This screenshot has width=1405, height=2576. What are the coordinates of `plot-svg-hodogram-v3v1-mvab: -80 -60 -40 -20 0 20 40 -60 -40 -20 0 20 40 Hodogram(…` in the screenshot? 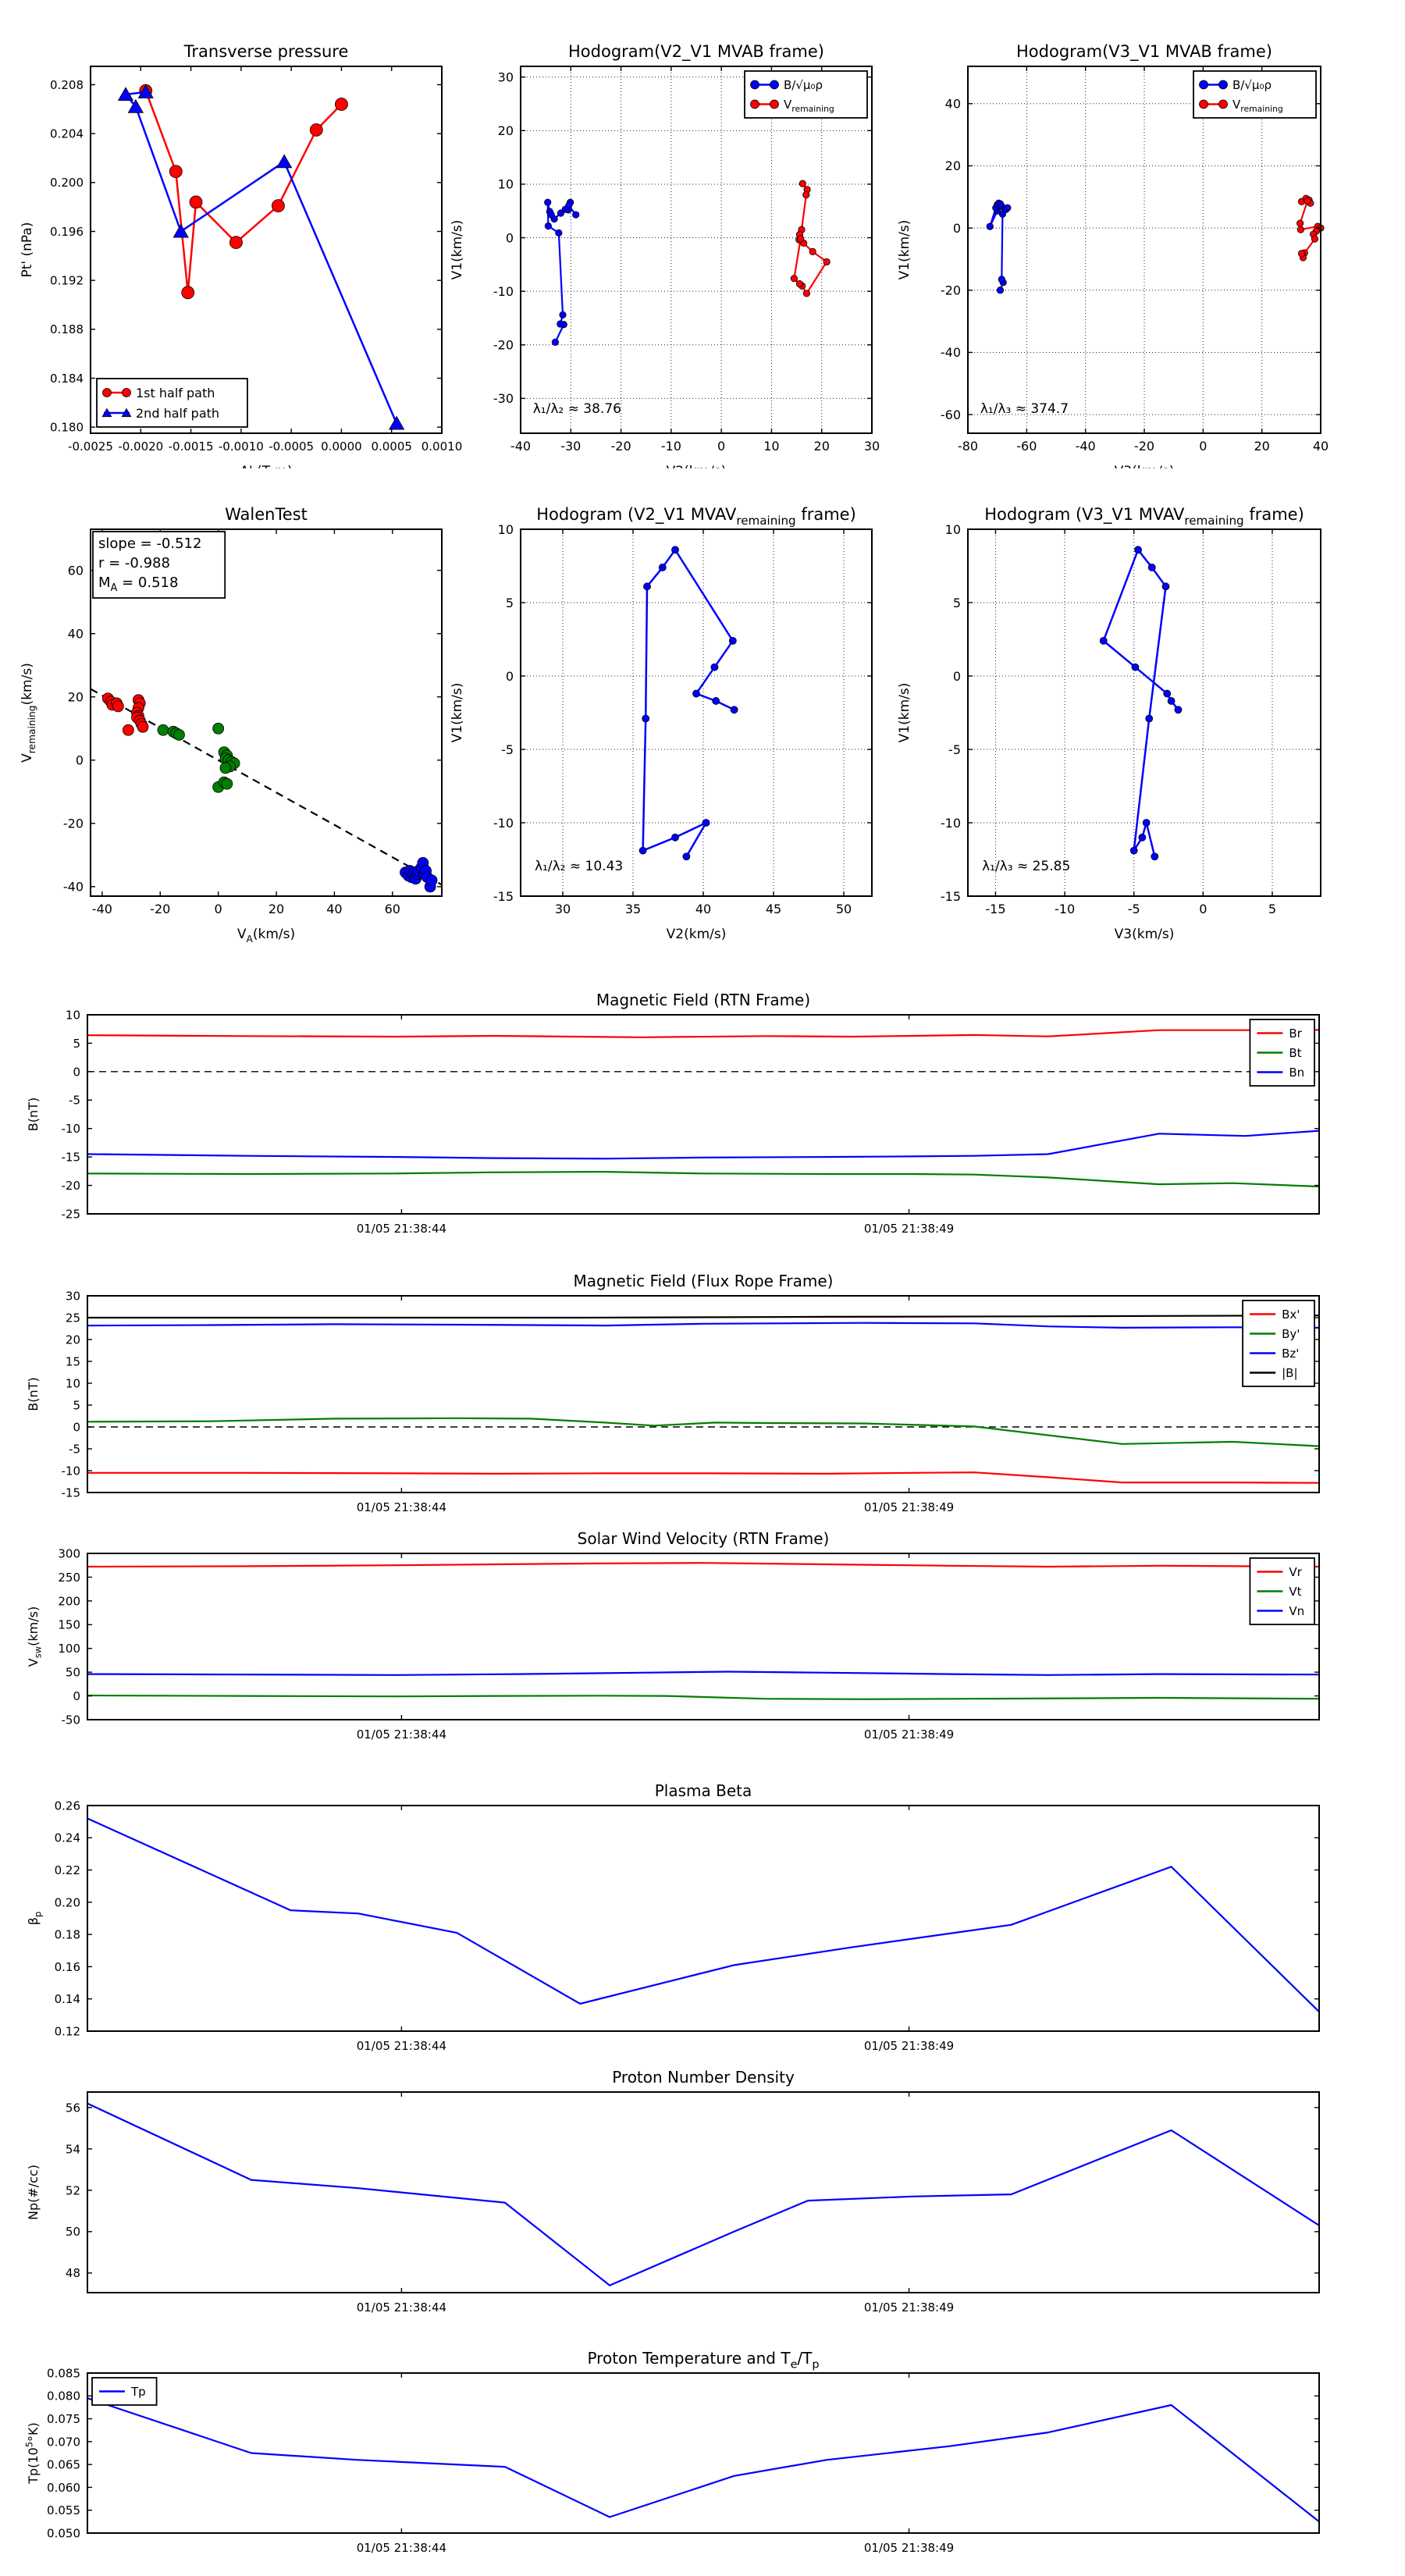 It's located at (1113, 255).